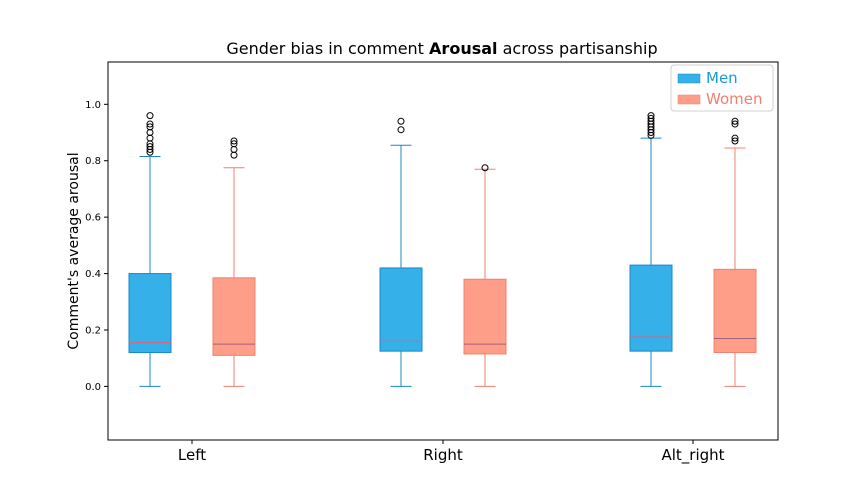 This screenshot has height=504, width=864. What do you see at coordinates (689, 99) in the screenshot?
I see `legend-swatch-women` at bounding box center [689, 99].